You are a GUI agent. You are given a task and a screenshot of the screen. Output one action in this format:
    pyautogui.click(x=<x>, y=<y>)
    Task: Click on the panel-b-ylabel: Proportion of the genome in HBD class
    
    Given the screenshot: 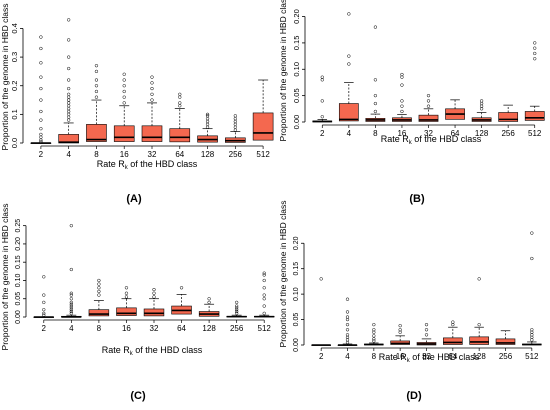 What is the action you would take?
    pyautogui.click(x=283, y=70)
    